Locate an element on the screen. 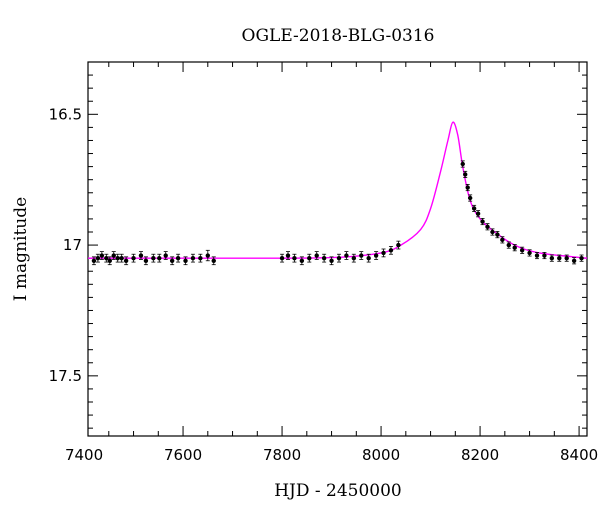 The height and width of the screenshot is (512, 600). y-tick-labels: 16.5 17 17.5 is located at coordinates (65, 245).